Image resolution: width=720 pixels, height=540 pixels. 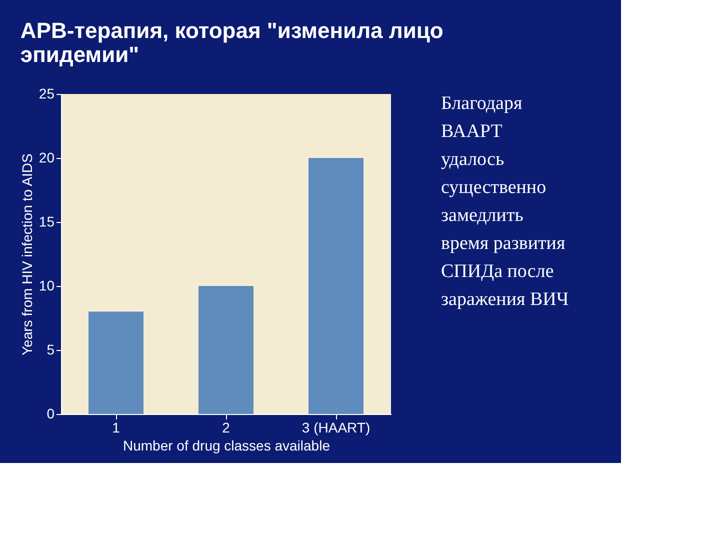 What do you see at coordinates (26, 255) in the screenshot?
I see `y-axis-title: Years from HIV infection to AIDS` at bounding box center [26, 255].